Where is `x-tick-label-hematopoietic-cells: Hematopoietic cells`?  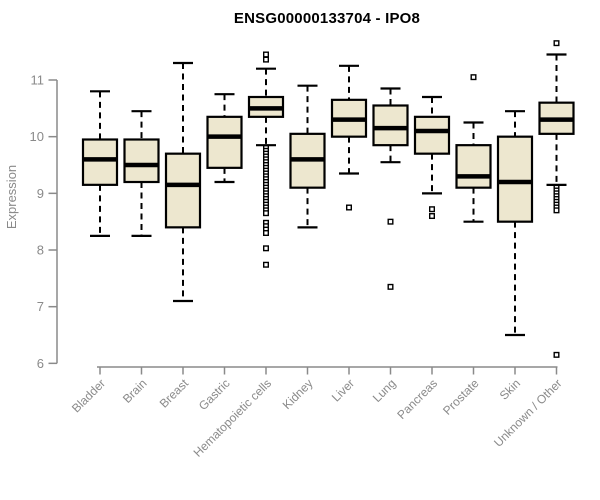
x-tick-label-hematopoietic-cells: Hematopoietic cells is located at coordinates (232, 417).